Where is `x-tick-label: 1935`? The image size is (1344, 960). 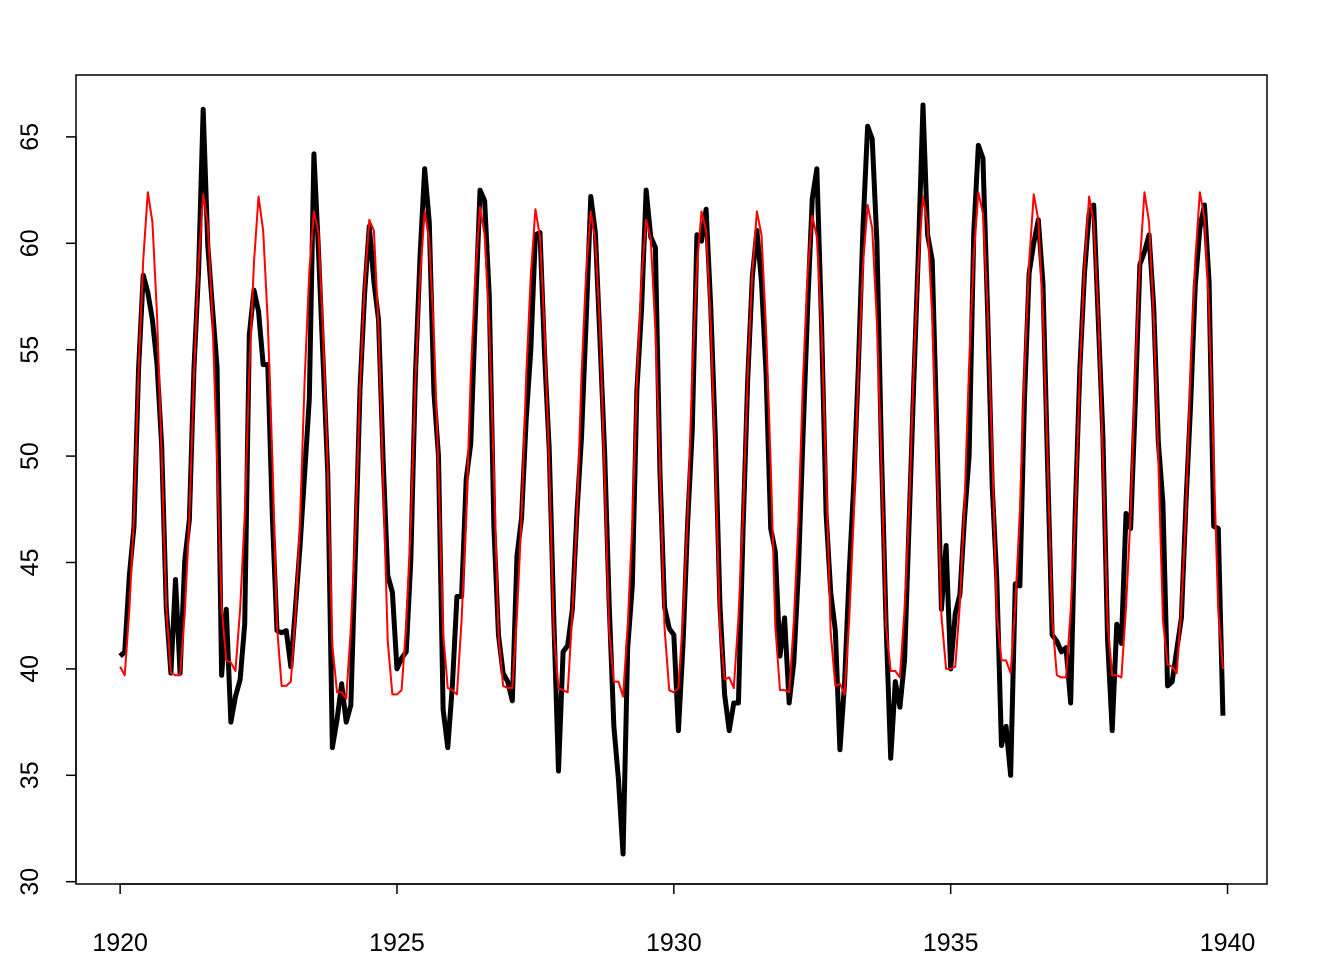 x-tick-label: 1935 is located at coordinates (951, 943).